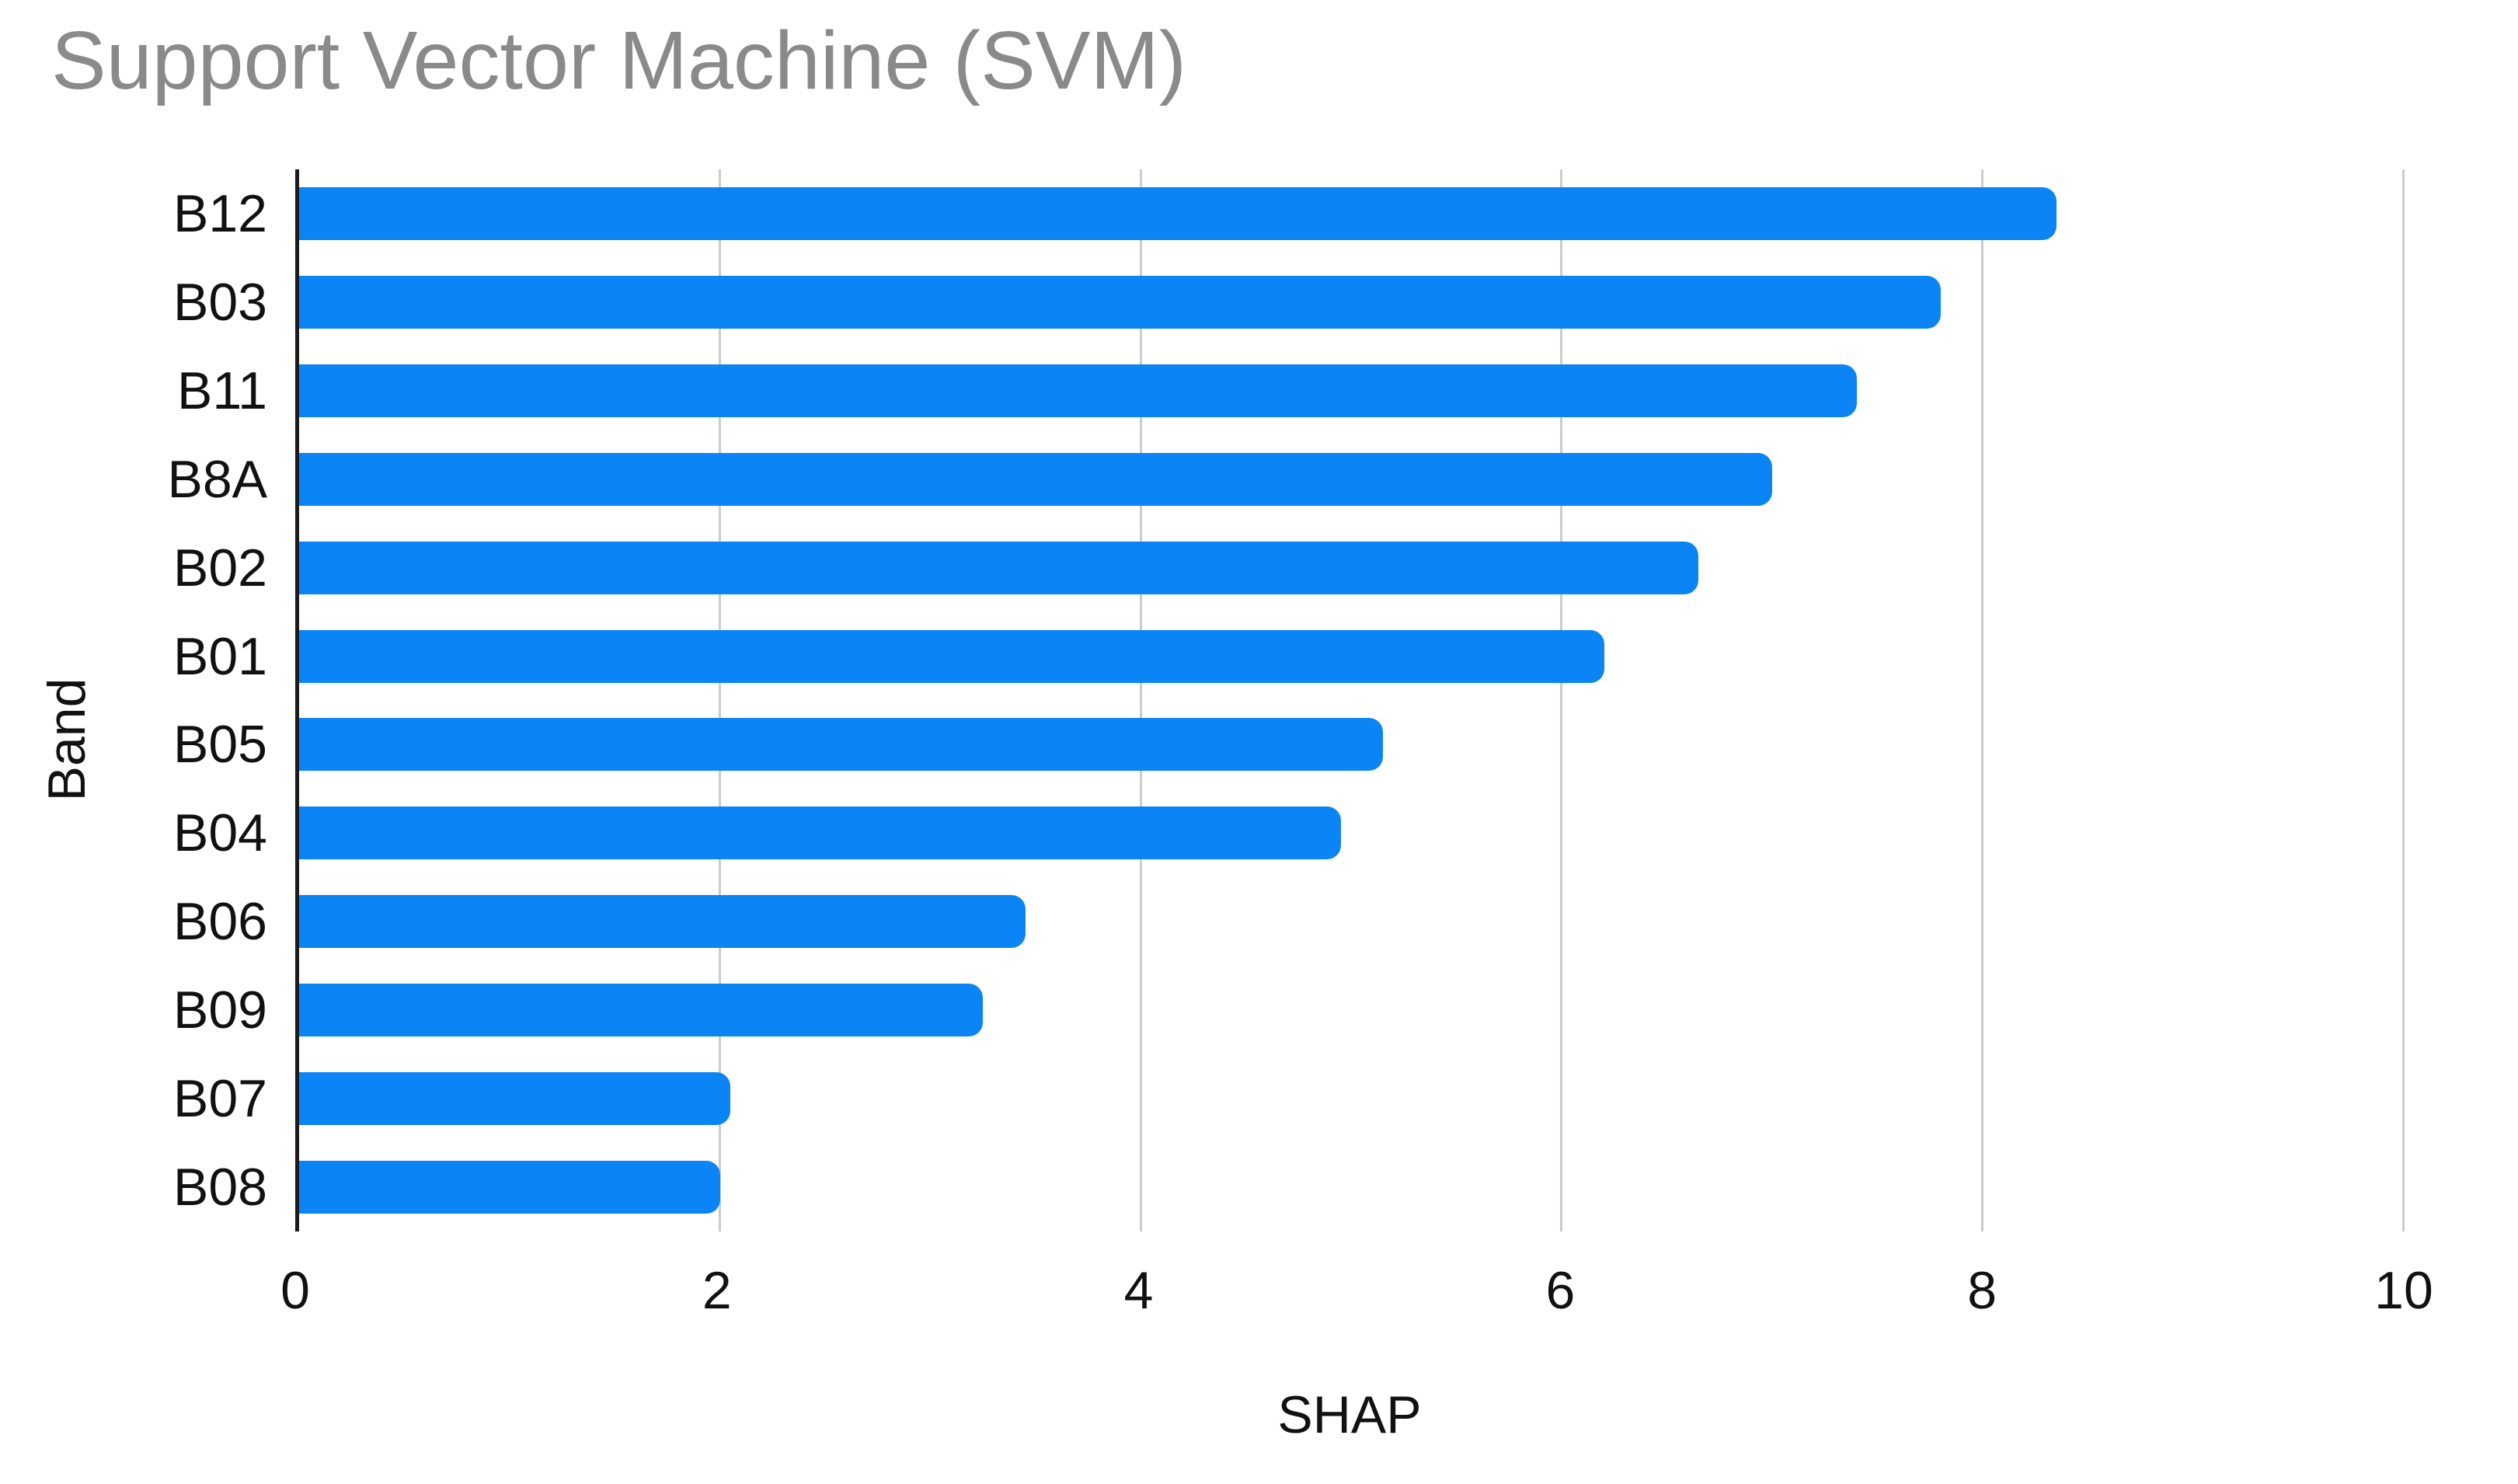  I want to click on y-tick-label-B06: B06, so click(220, 922).